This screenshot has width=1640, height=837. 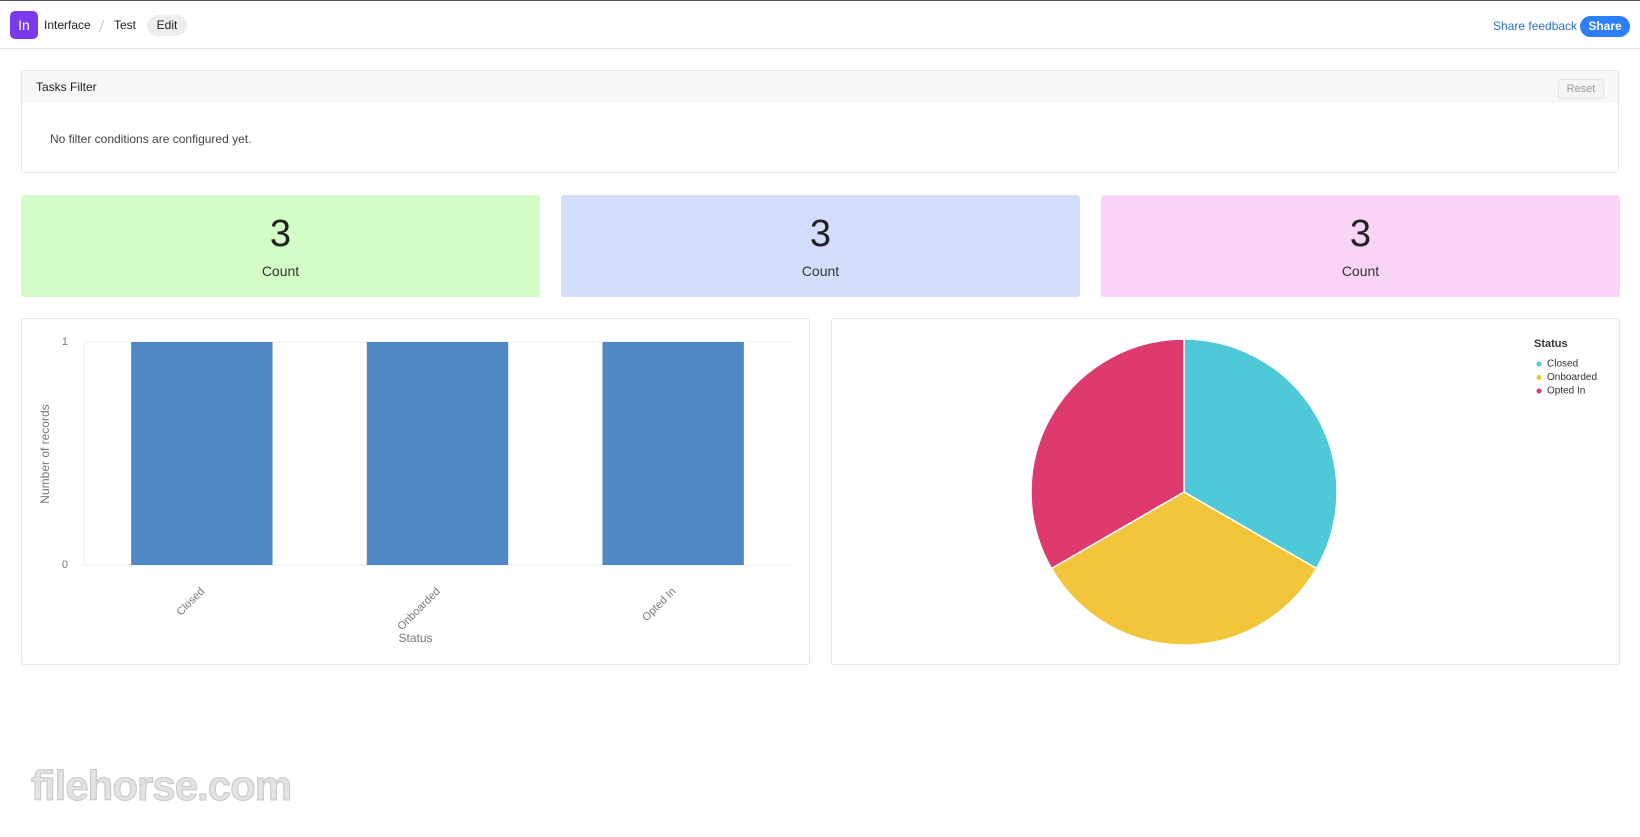 I want to click on reset-button: Reset, so click(x=1581, y=89).